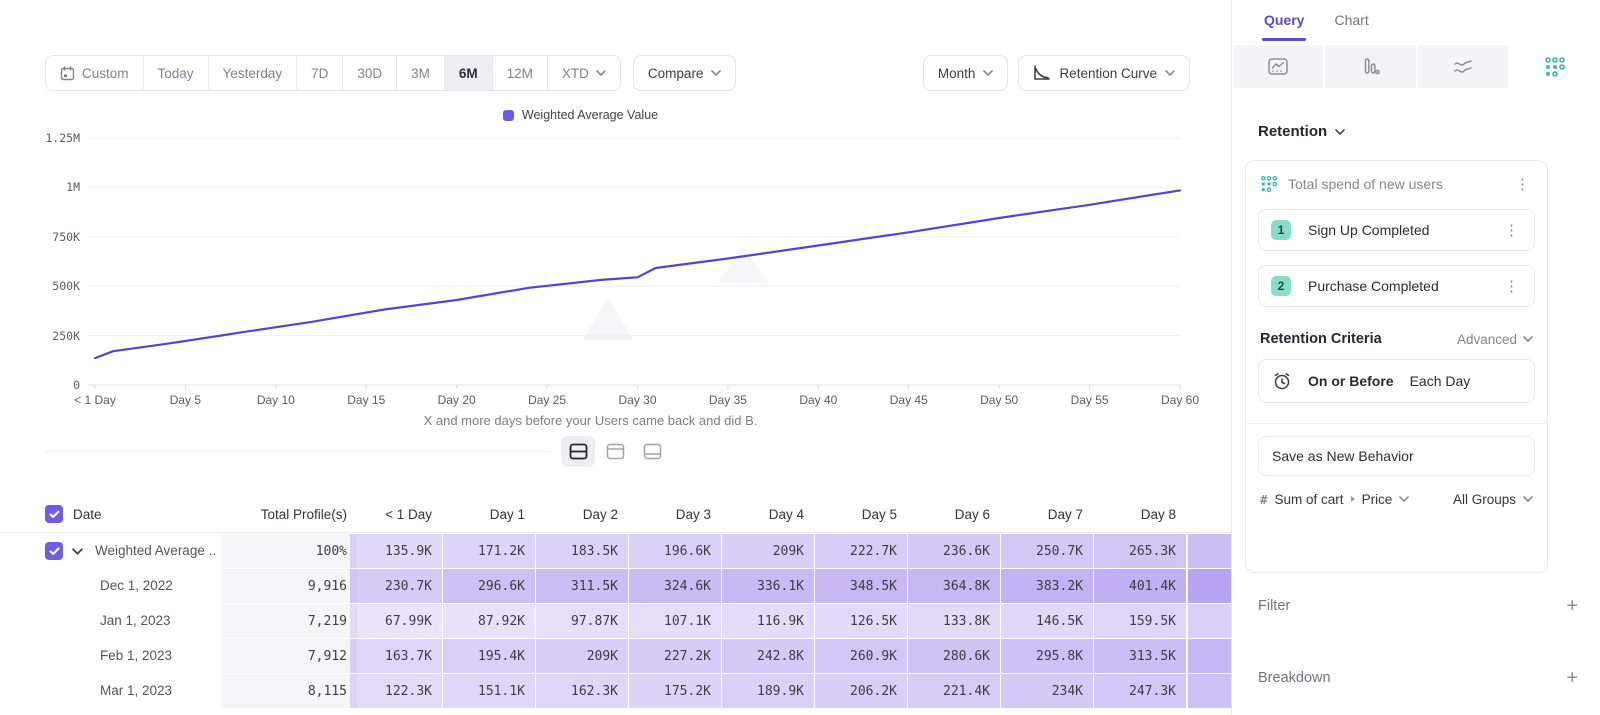 The width and height of the screenshot is (1600, 715). Describe the element at coordinates (76, 385) in the screenshot. I see `y-axis-tick-label: 0` at that location.